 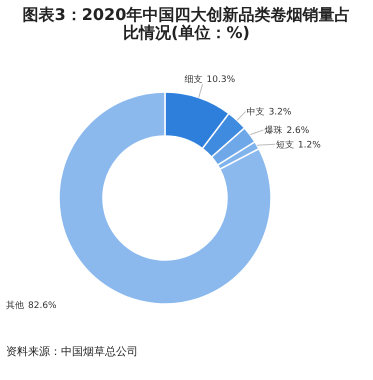 What do you see at coordinates (187, 23) in the screenshot?
I see `chart-title: 图表3：2020年中国四大创新品类卷烟销量占比情况(单位：%)` at bounding box center [187, 23].